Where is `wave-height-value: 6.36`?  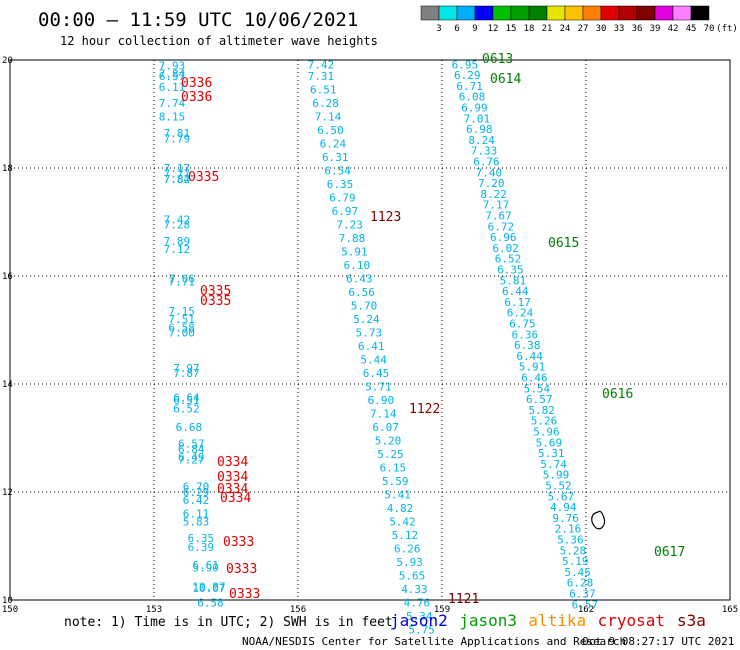
wave-height-value: 6.36 is located at coordinates (525, 334).